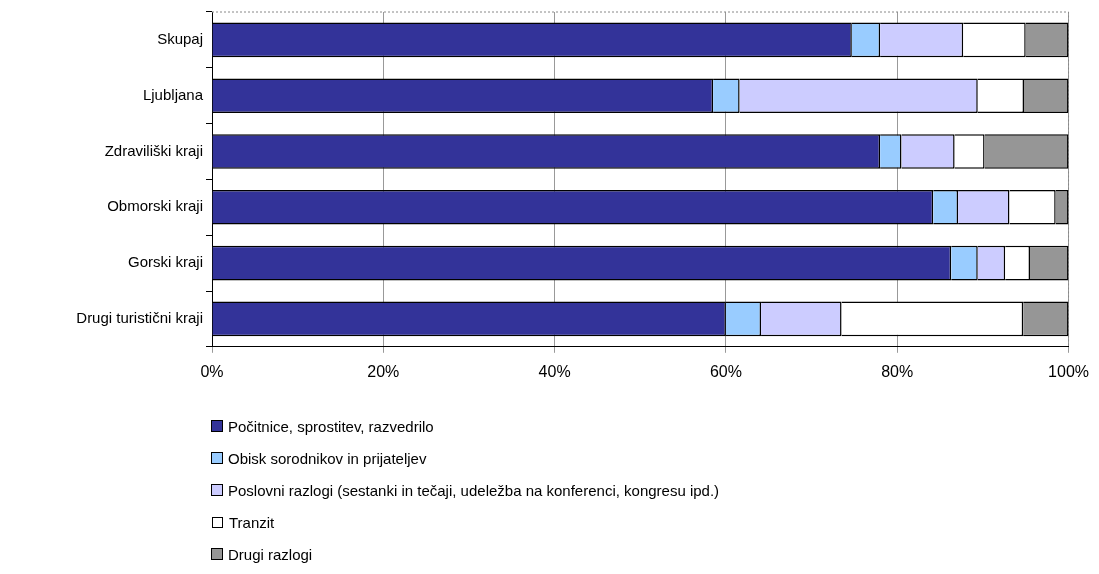 The width and height of the screenshot is (1099, 574). What do you see at coordinates (153, 150) in the screenshot?
I see `y-tick-label: Zdraviliški kraji` at bounding box center [153, 150].